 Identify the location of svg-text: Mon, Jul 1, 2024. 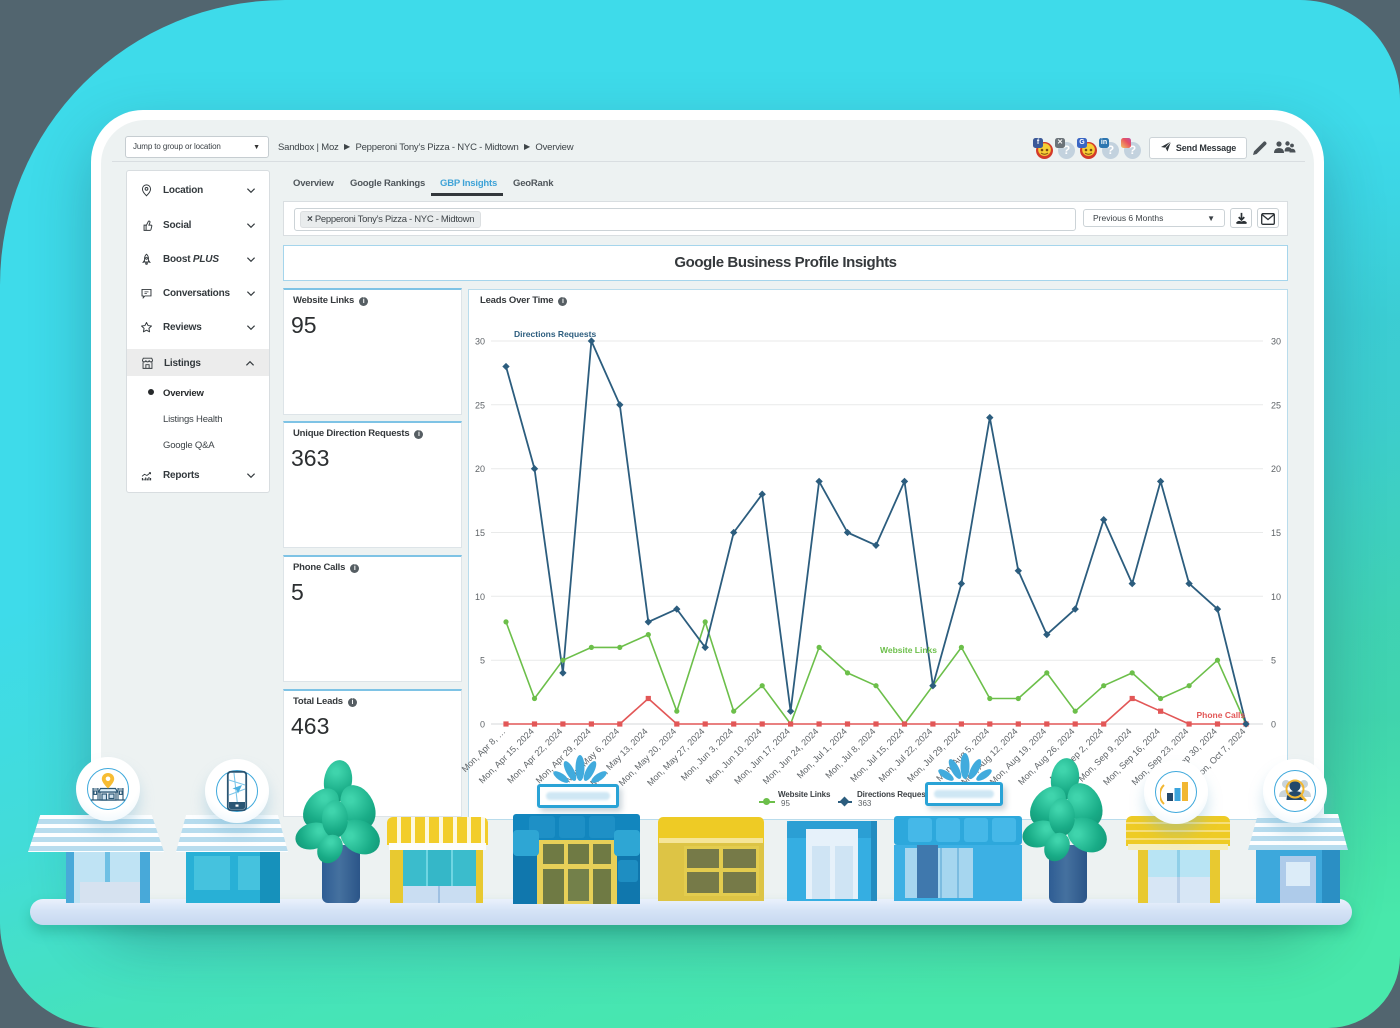
(822, 753).